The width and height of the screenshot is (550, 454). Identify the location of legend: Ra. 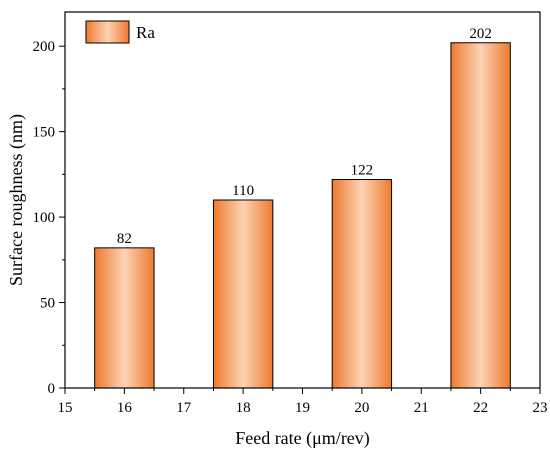
(120, 32).